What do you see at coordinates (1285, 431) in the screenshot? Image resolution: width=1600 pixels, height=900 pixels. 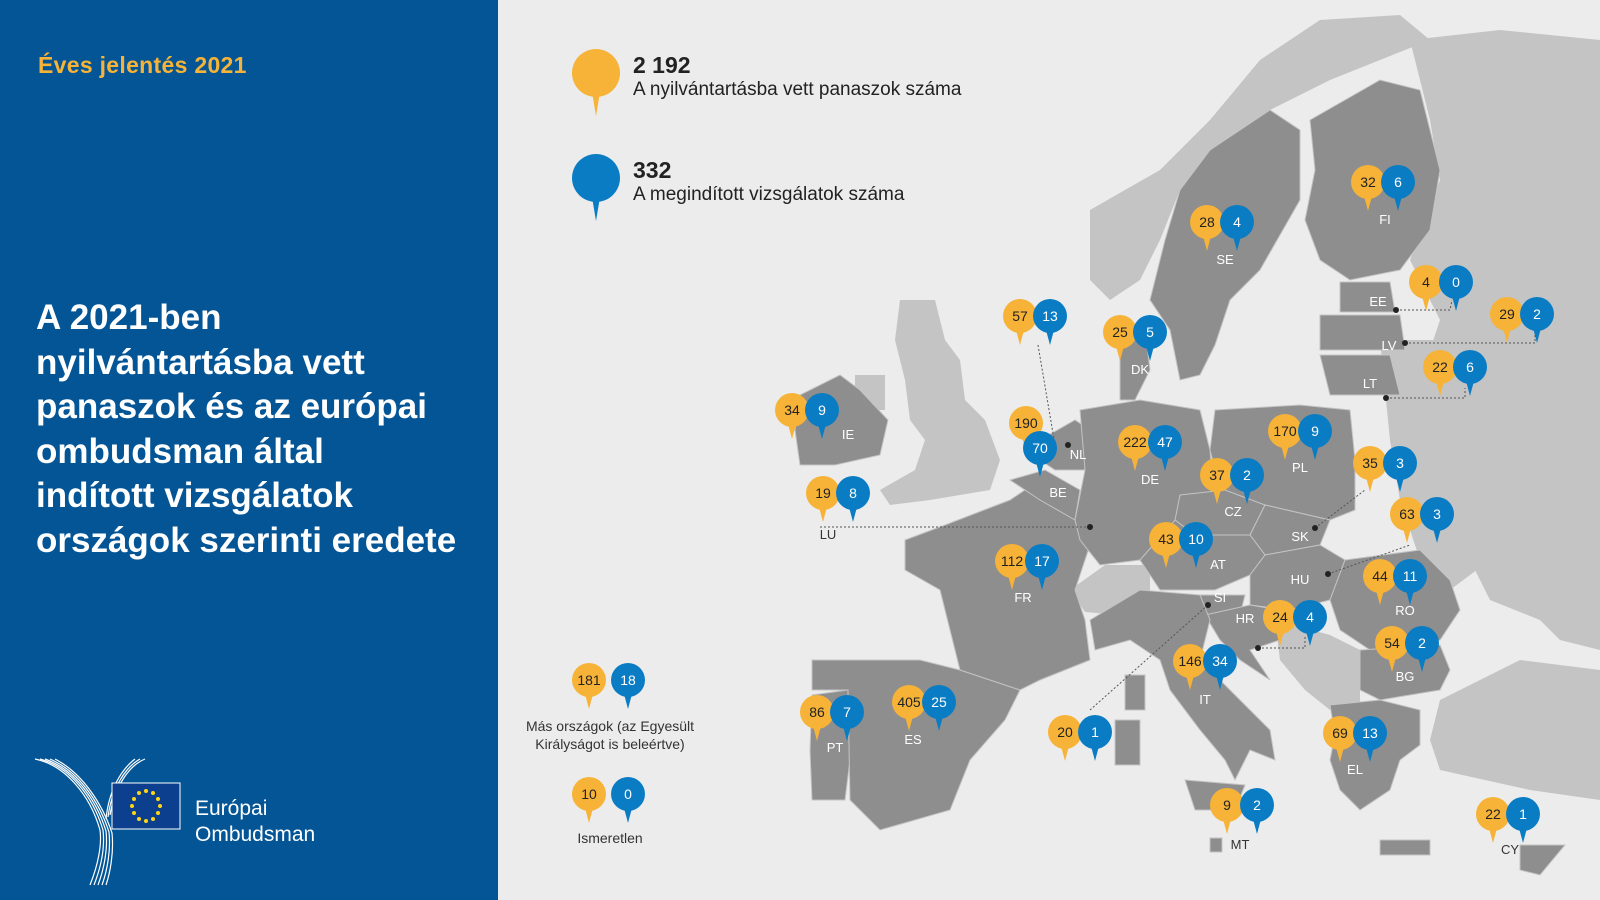 I see `pl-complaints-count: 170` at bounding box center [1285, 431].